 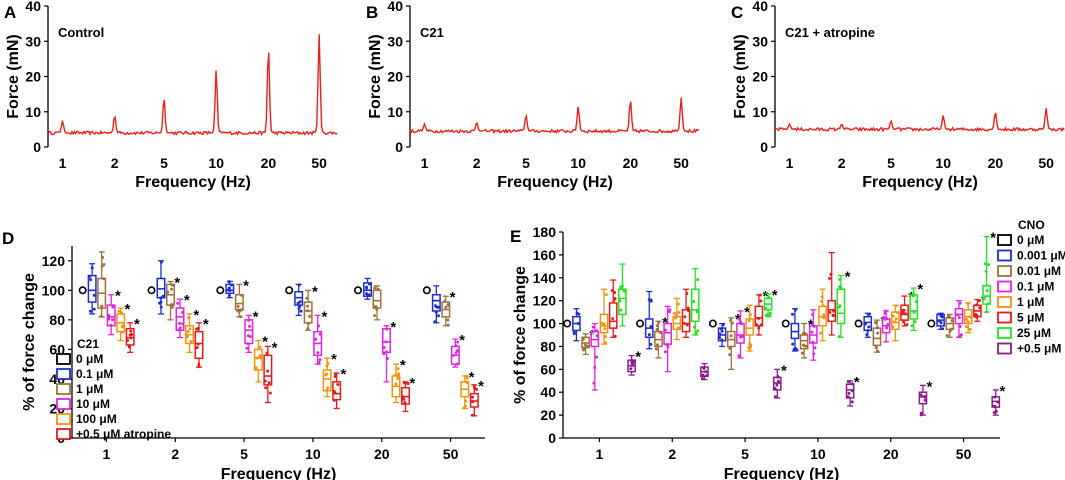 What do you see at coordinates (600, 454) in the screenshot?
I see `x-tick-label: 1` at bounding box center [600, 454].